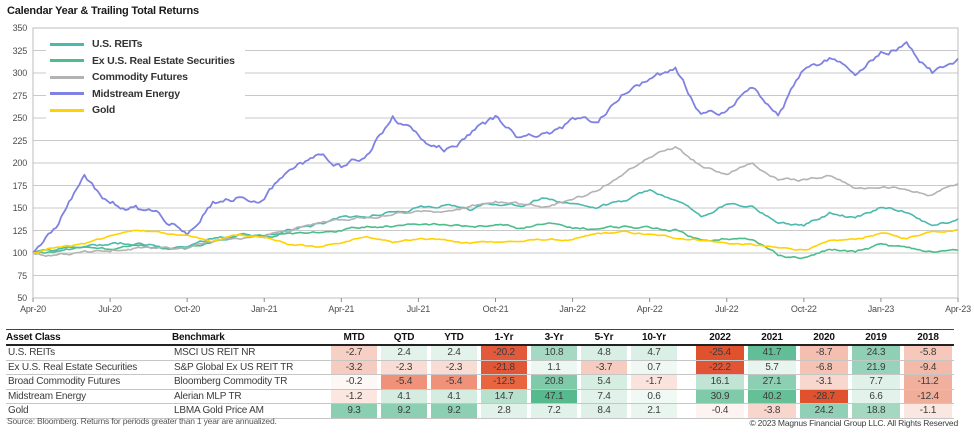 The image size is (974, 434). What do you see at coordinates (454, 367) in the screenshot?
I see `value-cell: -2.3` at bounding box center [454, 367].